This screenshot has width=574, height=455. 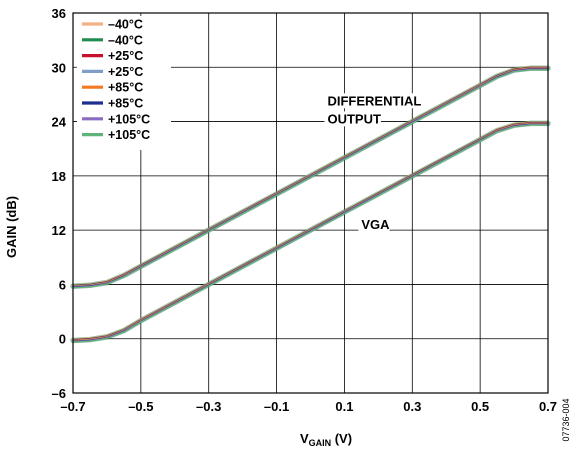 What do you see at coordinates (304, 438) in the screenshot?
I see `x-axis-label-main: V` at bounding box center [304, 438].